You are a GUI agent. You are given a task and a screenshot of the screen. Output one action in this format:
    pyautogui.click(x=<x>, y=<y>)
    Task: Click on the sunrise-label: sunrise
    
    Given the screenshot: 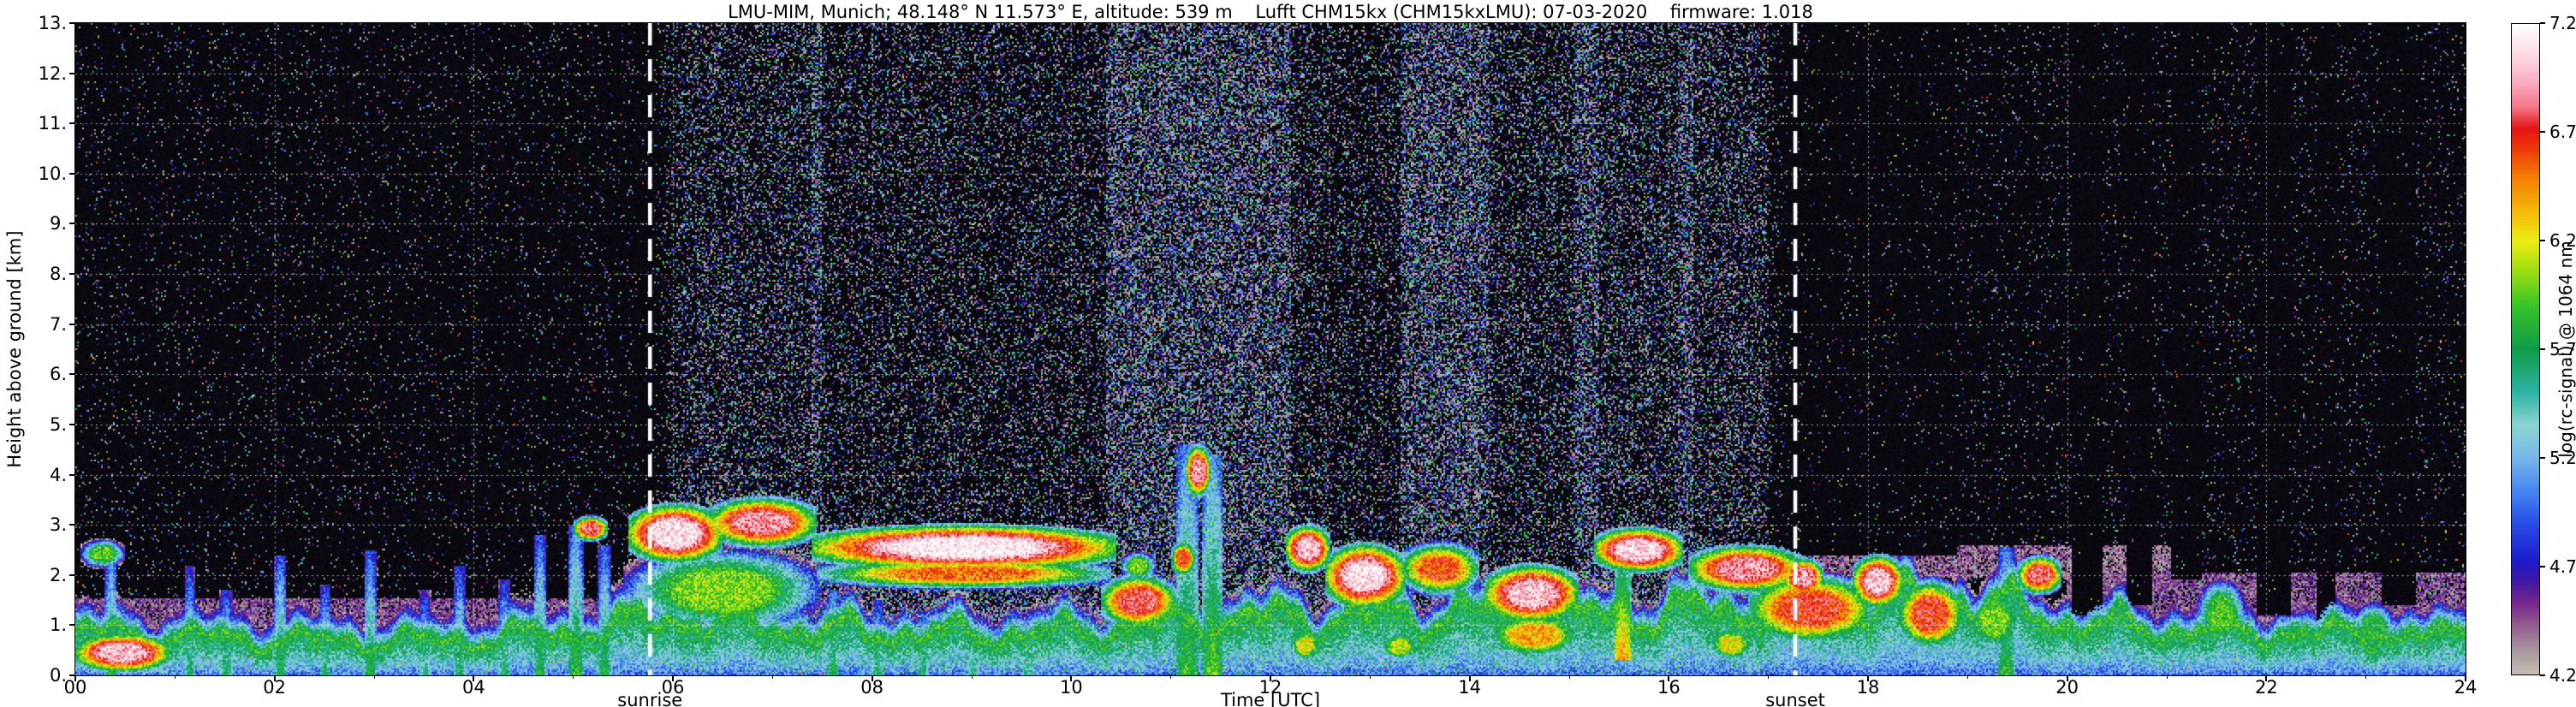 What is the action you would take?
    pyautogui.click(x=650, y=698)
    